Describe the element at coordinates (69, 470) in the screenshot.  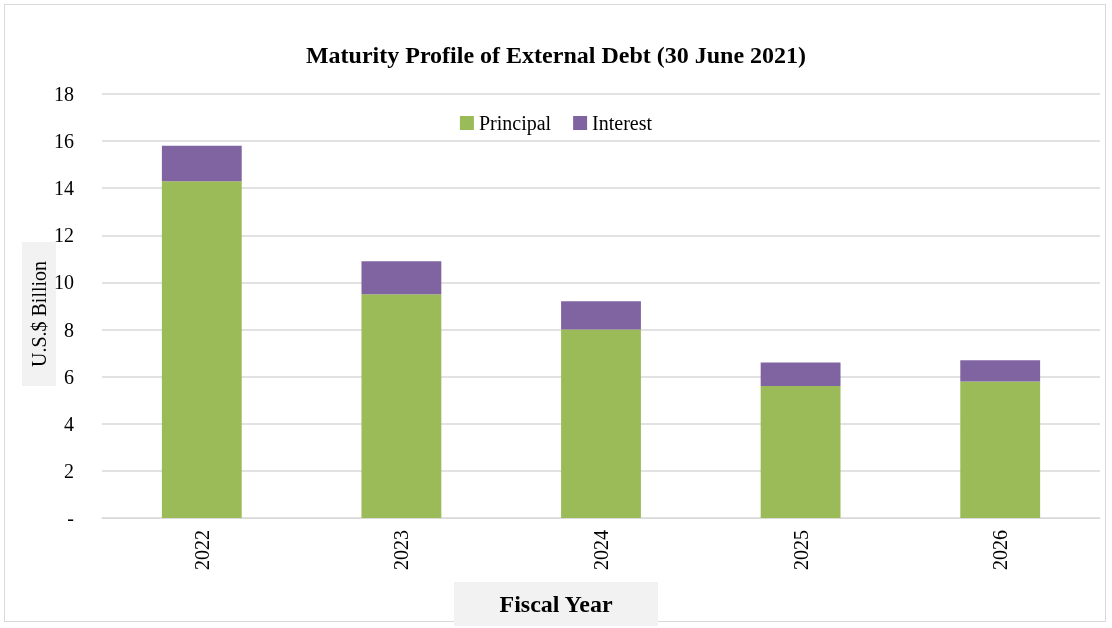
I see `y-tick-label: 2` at that location.